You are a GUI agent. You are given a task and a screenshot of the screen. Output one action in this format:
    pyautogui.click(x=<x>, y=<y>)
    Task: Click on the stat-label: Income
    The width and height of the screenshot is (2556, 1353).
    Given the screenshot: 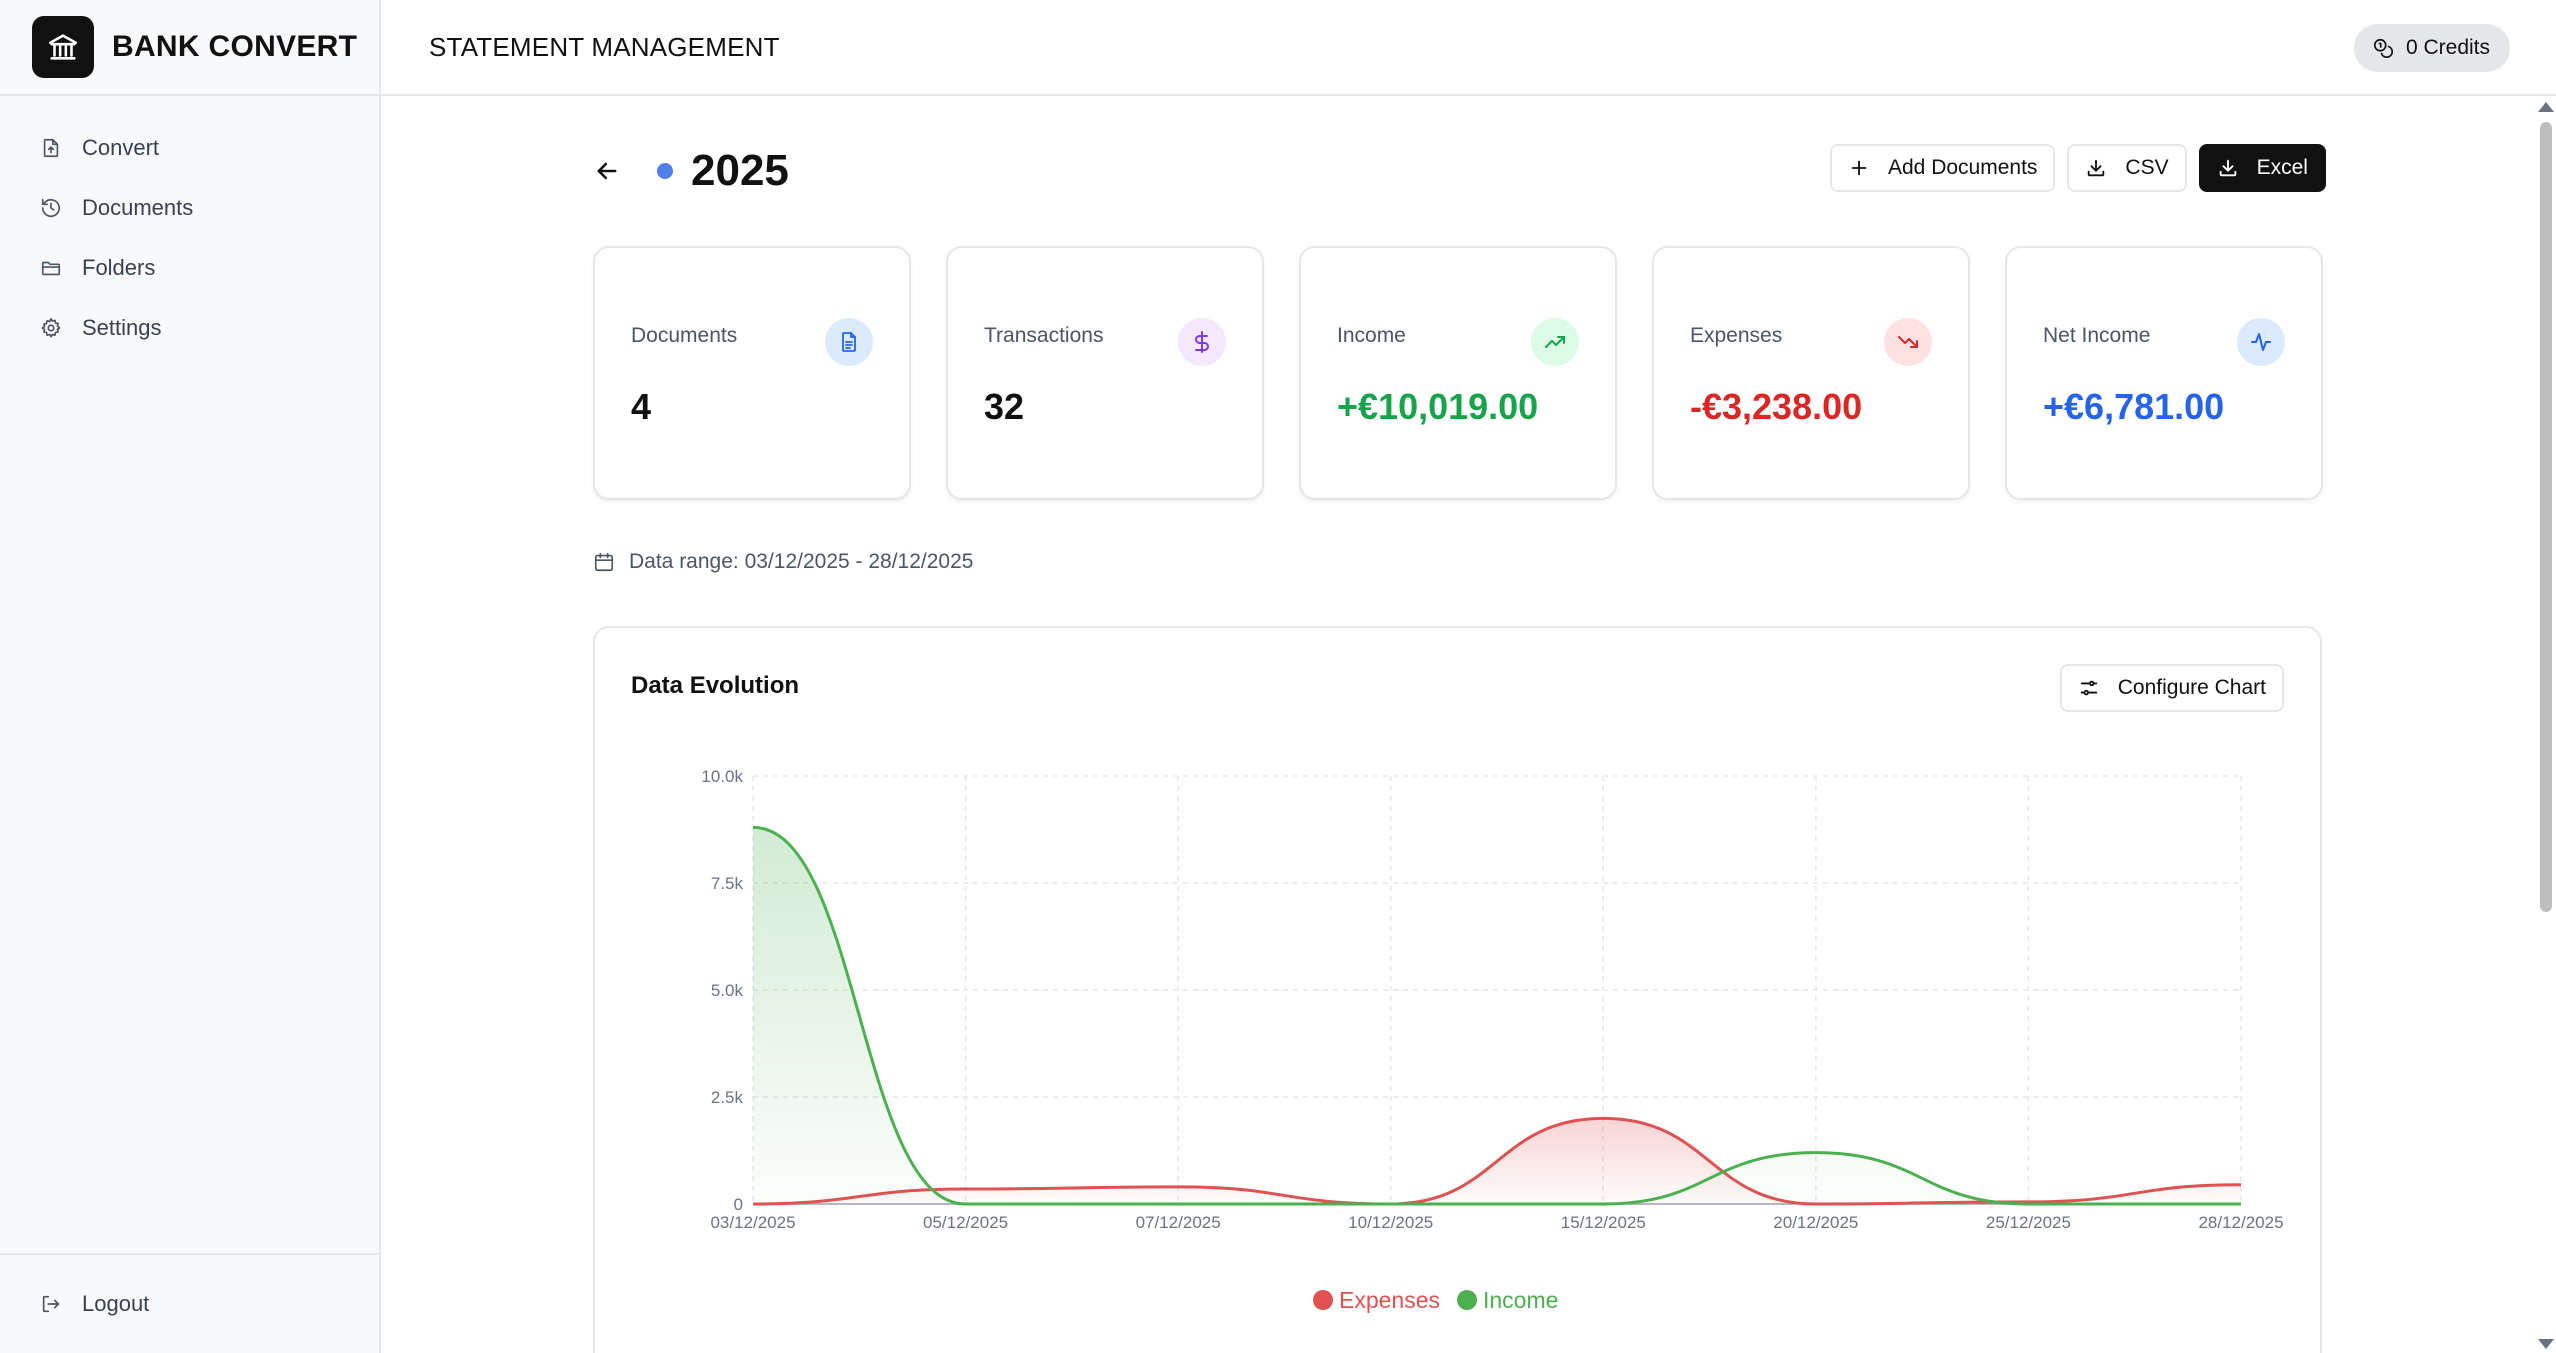 What is the action you would take?
    pyautogui.click(x=1371, y=335)
    